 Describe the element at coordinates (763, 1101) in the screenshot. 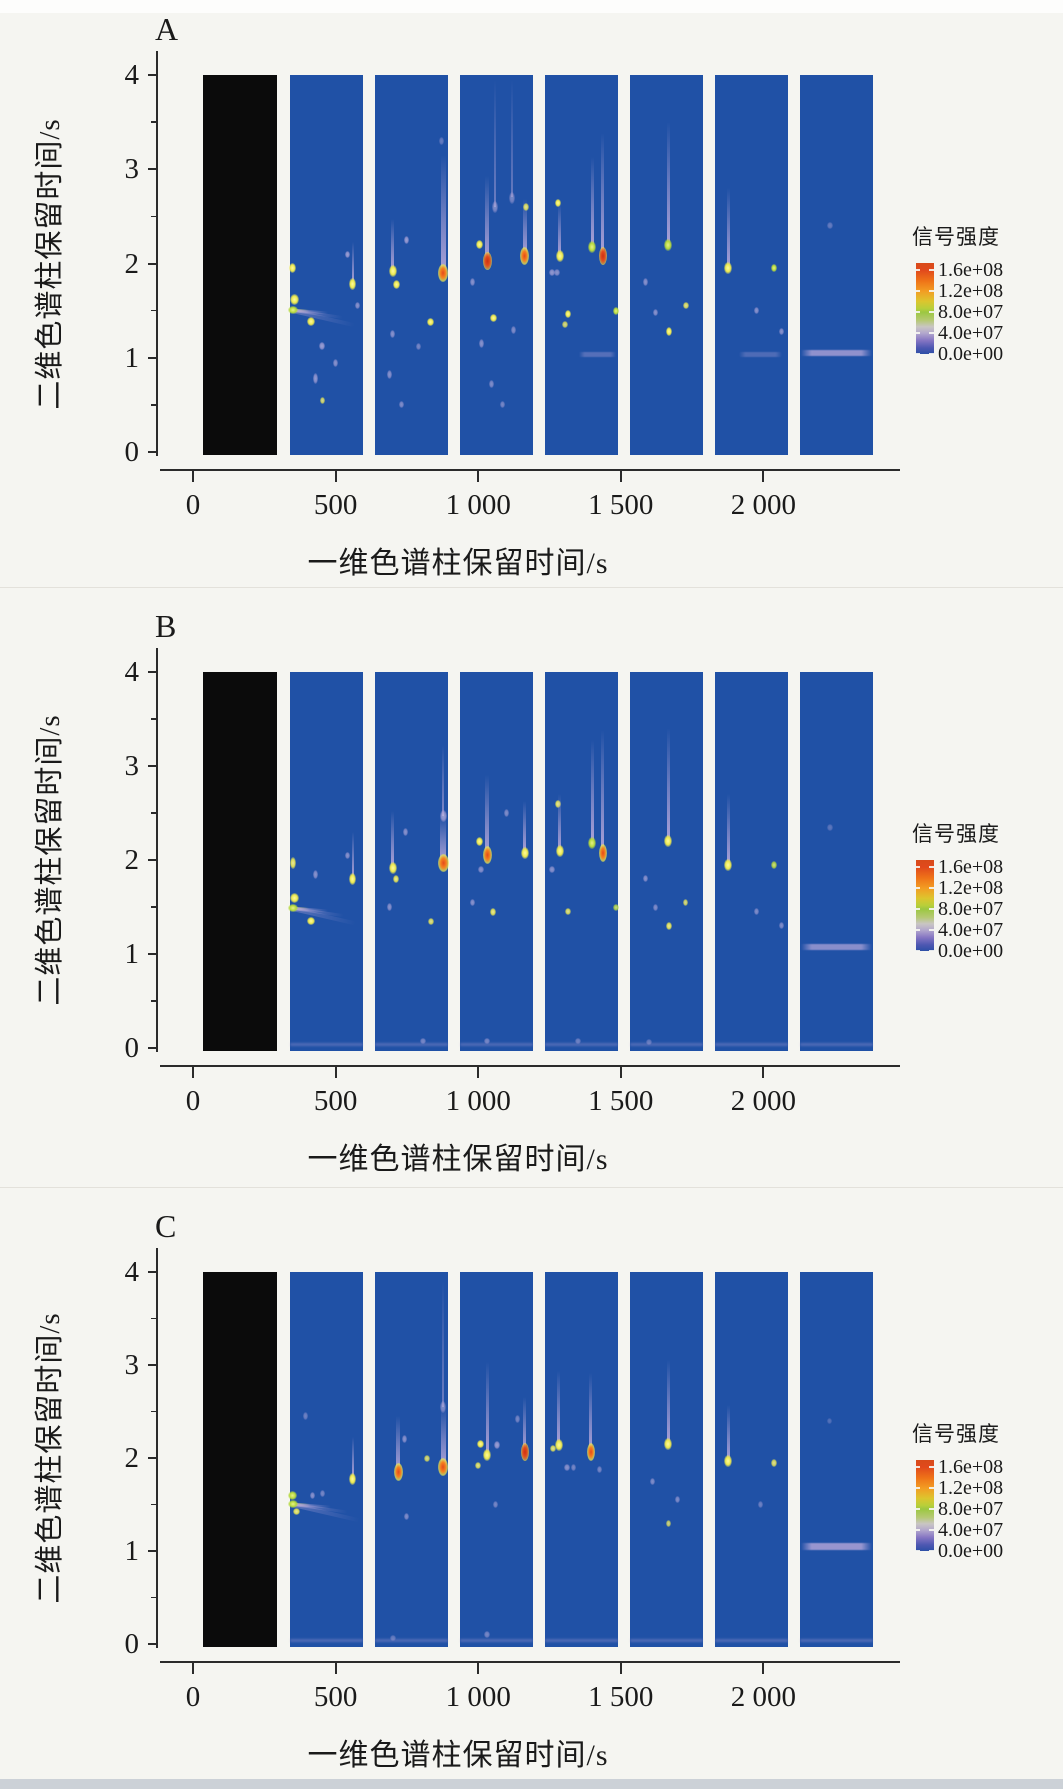

I see `x-axis-tick-label: 2 000` at that location.